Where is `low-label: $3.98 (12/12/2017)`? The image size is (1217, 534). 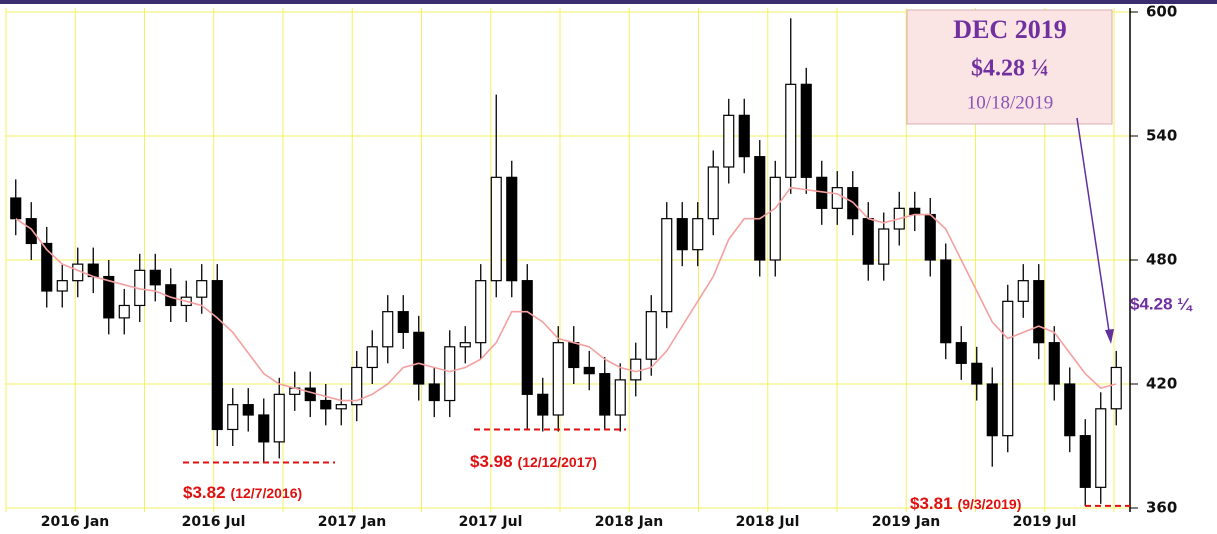
low-label: $3.98 (12/12/2017) is located at coordinates (533, 461).